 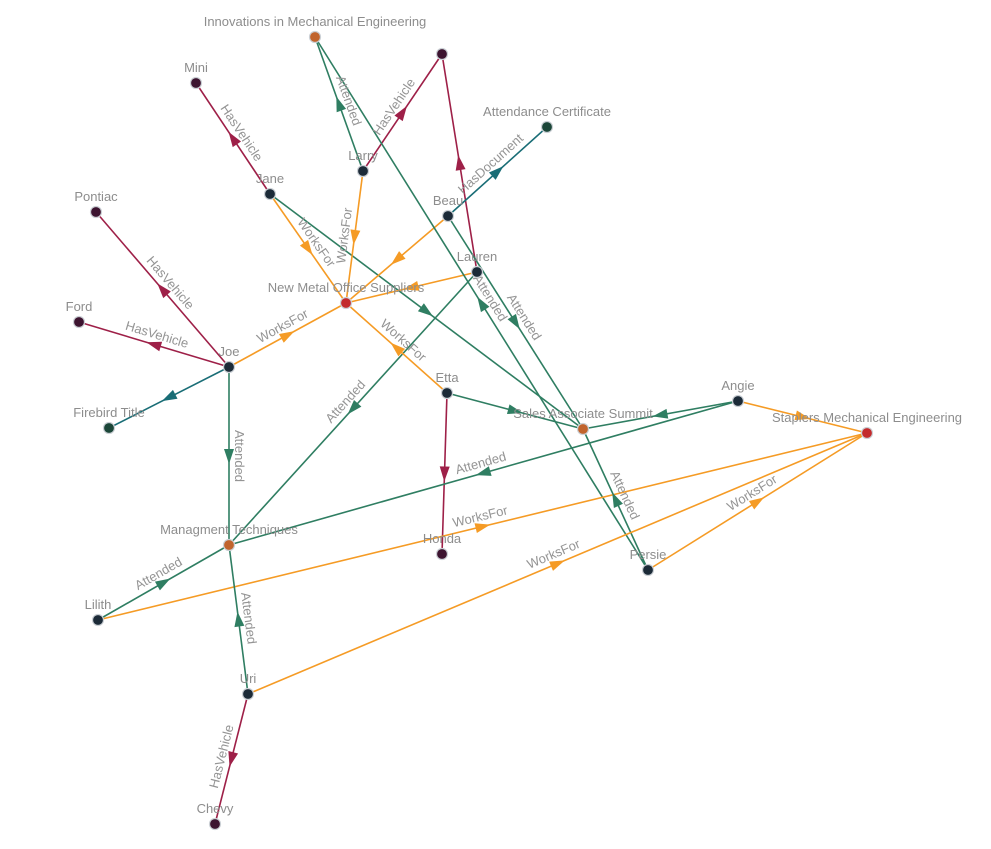 I want to click on node-label-persie: Persie, so click(x=648, y=554).